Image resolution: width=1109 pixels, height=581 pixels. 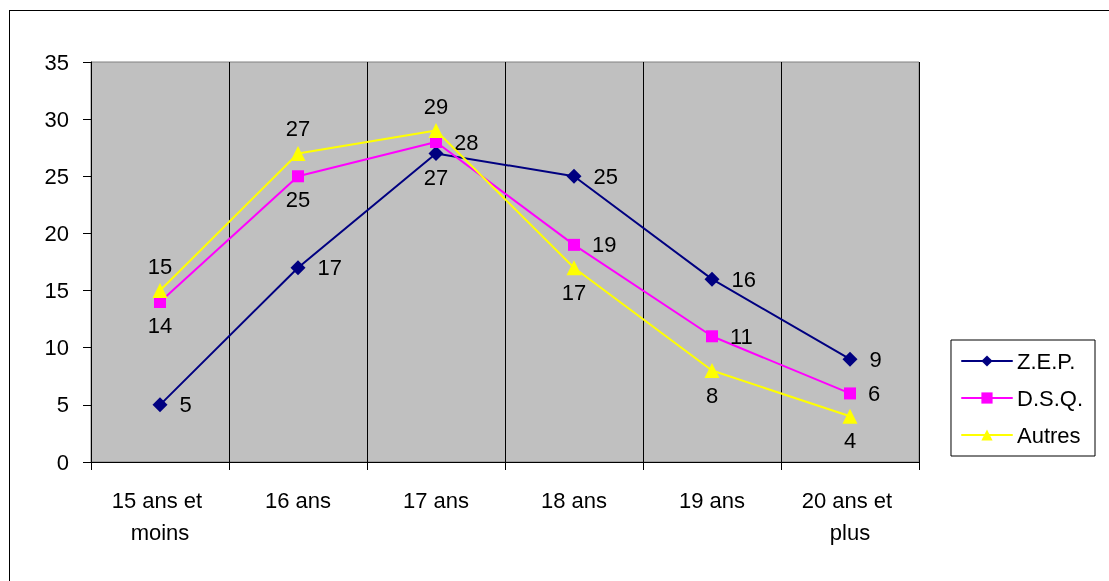 I want to click on x-tick-label: 19 ans, so click(x=712, y=500).